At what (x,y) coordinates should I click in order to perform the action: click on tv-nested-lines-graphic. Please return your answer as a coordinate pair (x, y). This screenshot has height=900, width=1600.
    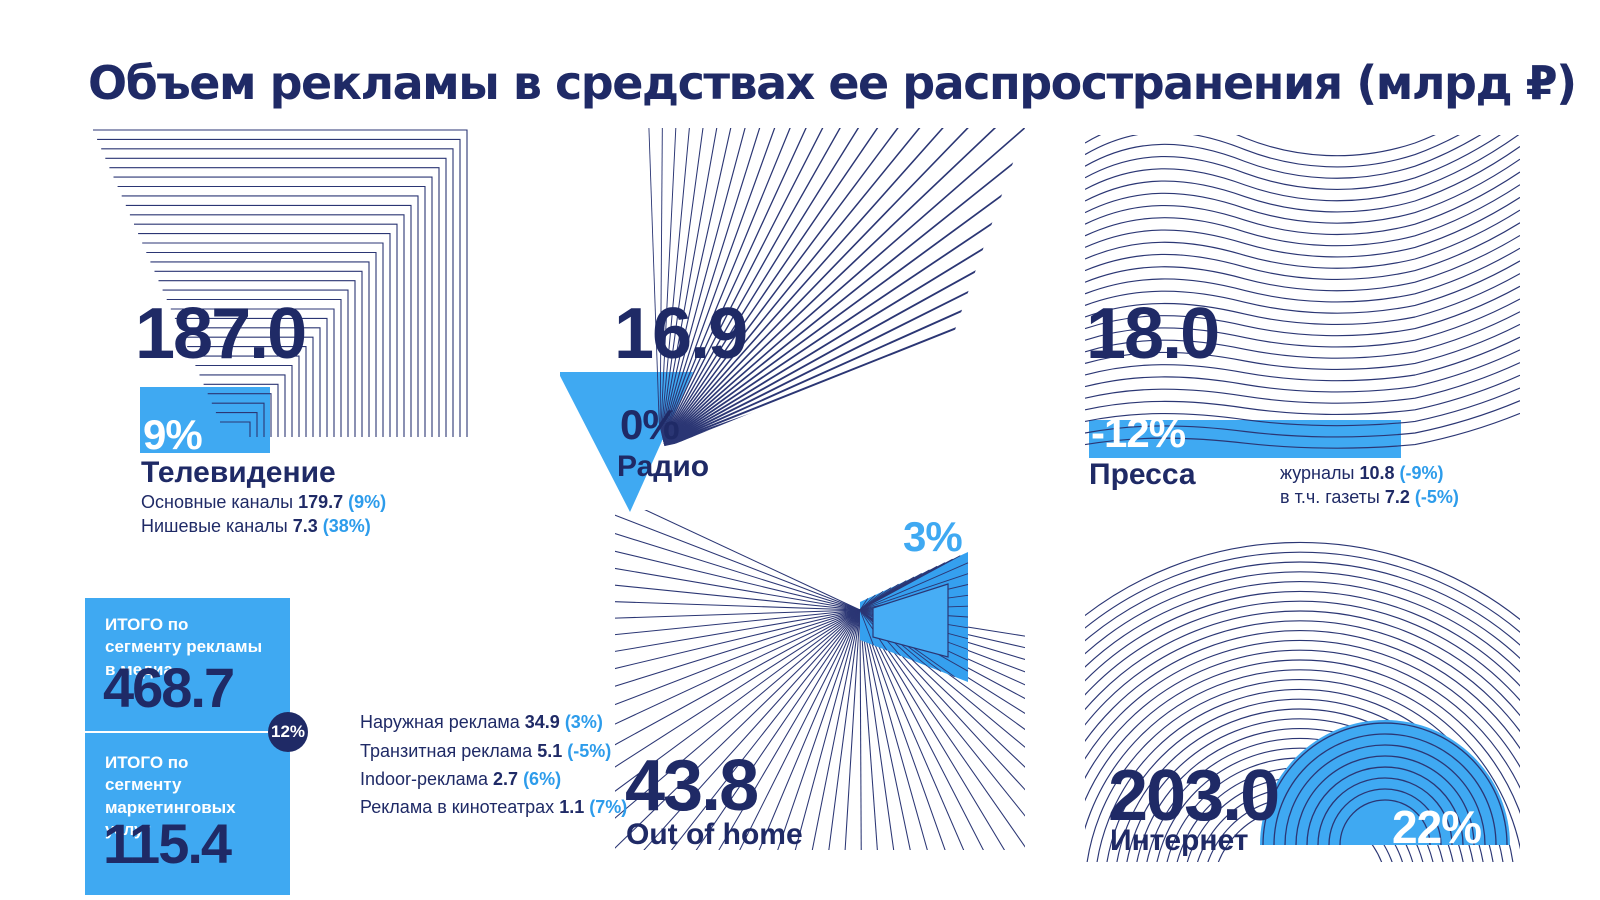
    Looking at the image, I should click on (280, 291).